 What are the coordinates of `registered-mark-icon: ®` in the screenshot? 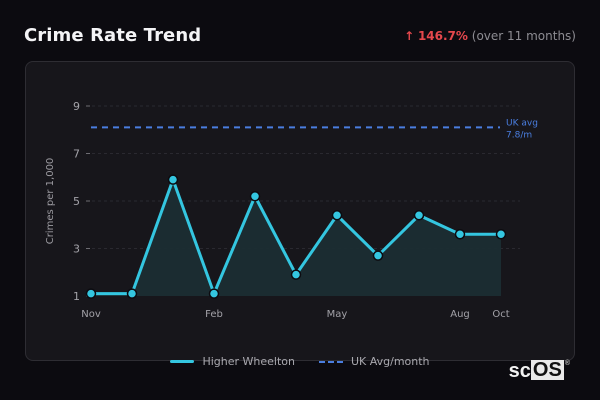 It's located at (567, 363).